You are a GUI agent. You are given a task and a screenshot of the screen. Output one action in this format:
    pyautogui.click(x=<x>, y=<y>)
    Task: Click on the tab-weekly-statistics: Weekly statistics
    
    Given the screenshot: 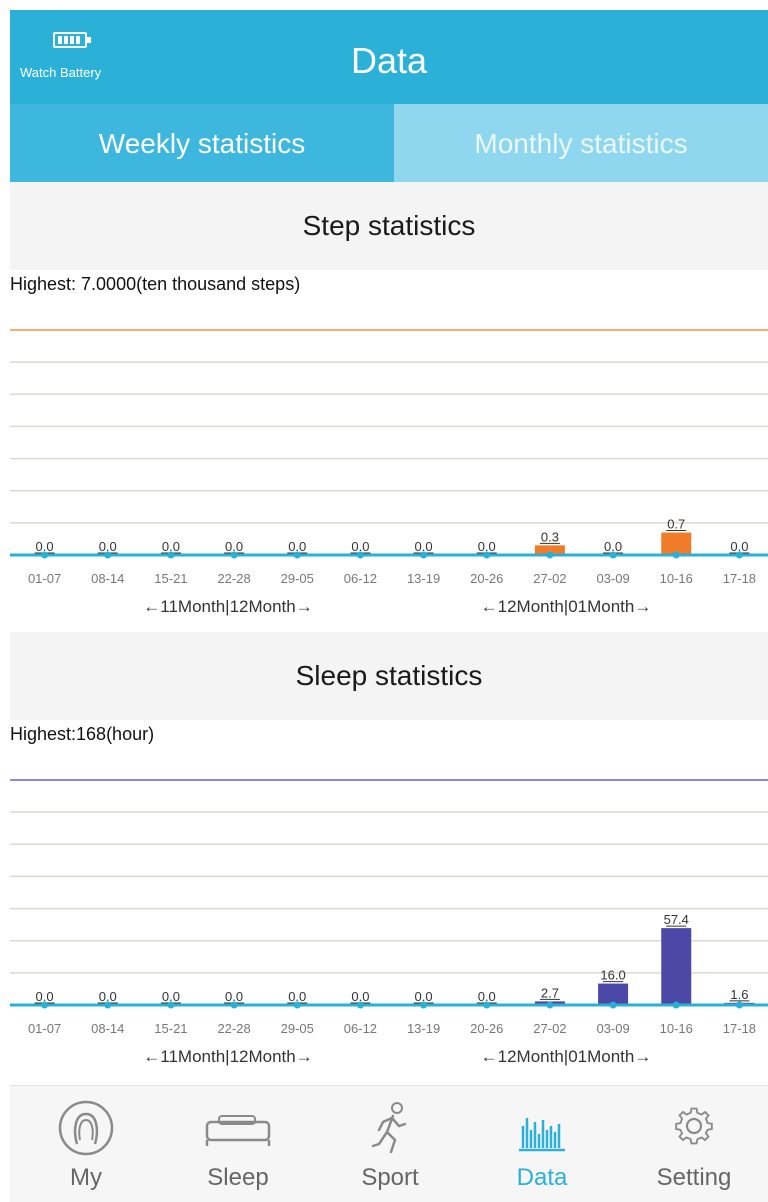 What is the action you would take?
    pyautogui.click(x=202, y=143)
    